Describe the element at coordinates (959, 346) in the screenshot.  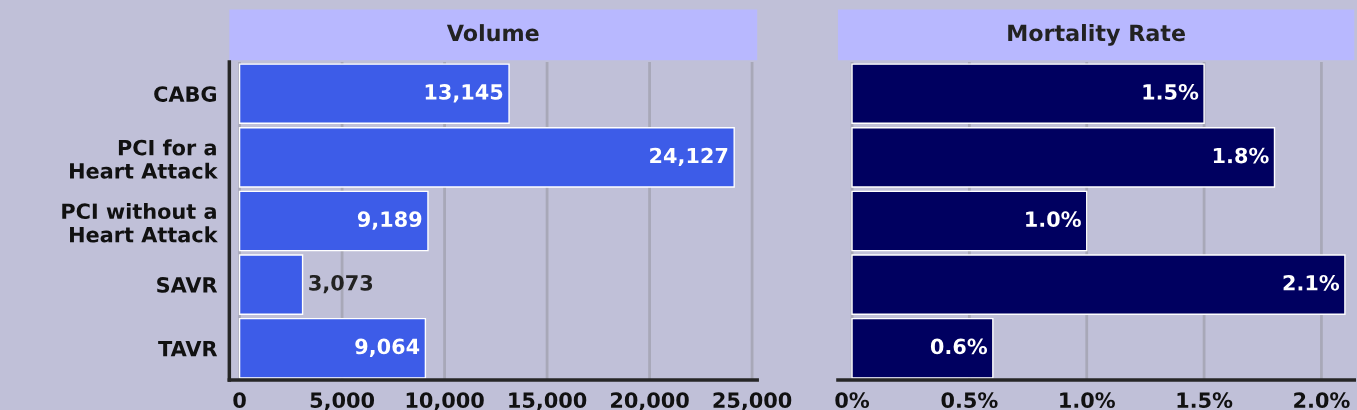
I see `data-label: 0.6%` at that location.